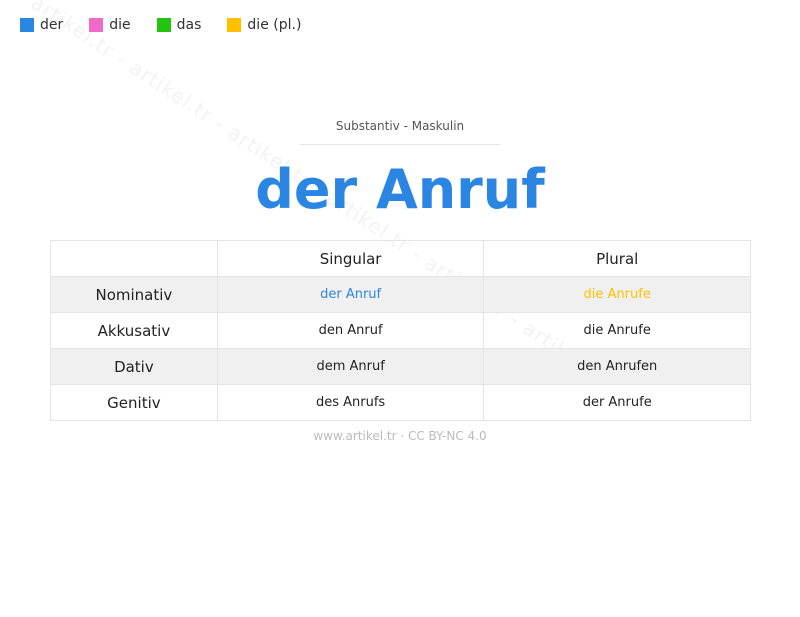 This screenshot has width=800, height=617. Describe the element at coordinates (617, 366) in the screenshot. I see `plural-cell: den Anrufen` at that location.